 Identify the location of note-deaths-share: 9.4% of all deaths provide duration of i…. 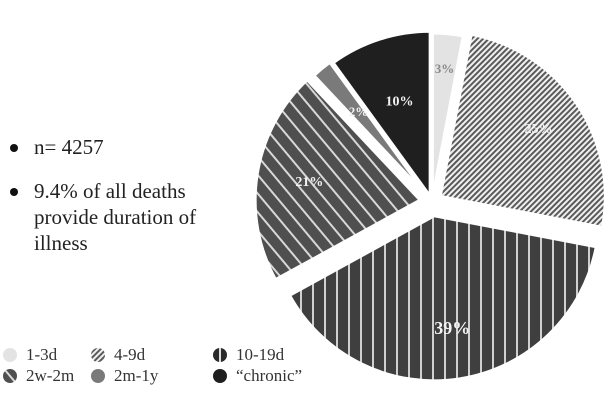
(123, 217).